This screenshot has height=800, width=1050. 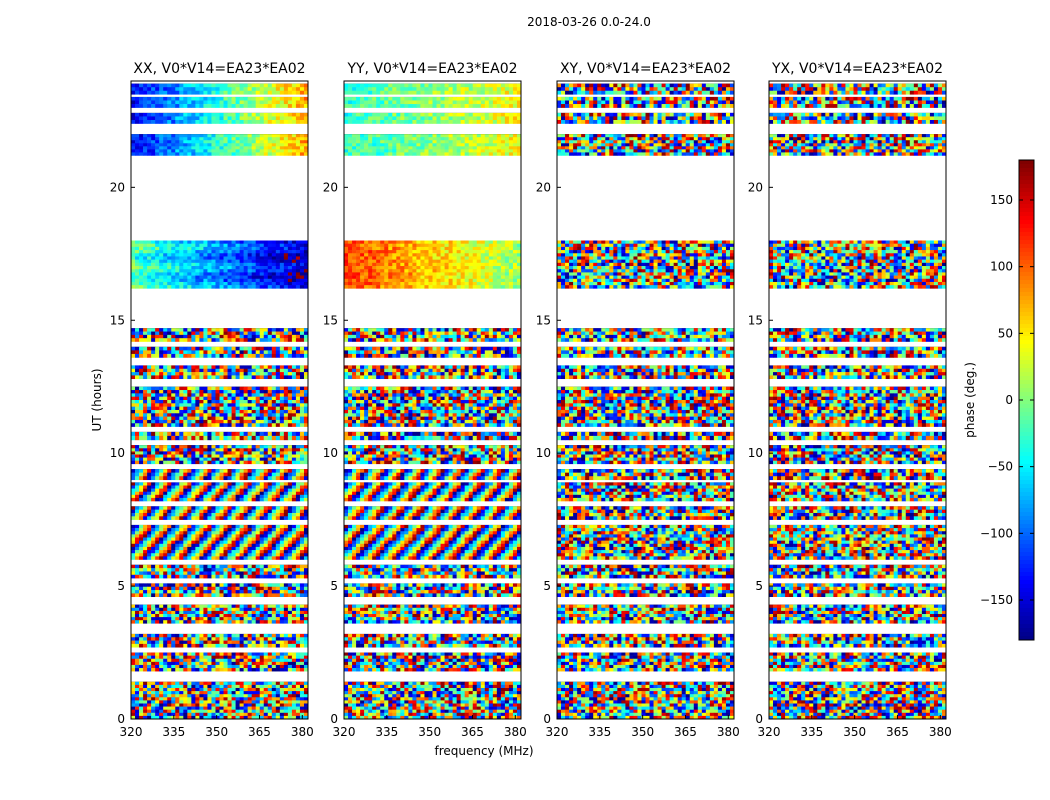 What do you see at coordinates (857, 69) in the screenshot?
I see `panel-title: YX, V0*V14=EA23*EA02` at bounding box center [857, 69].